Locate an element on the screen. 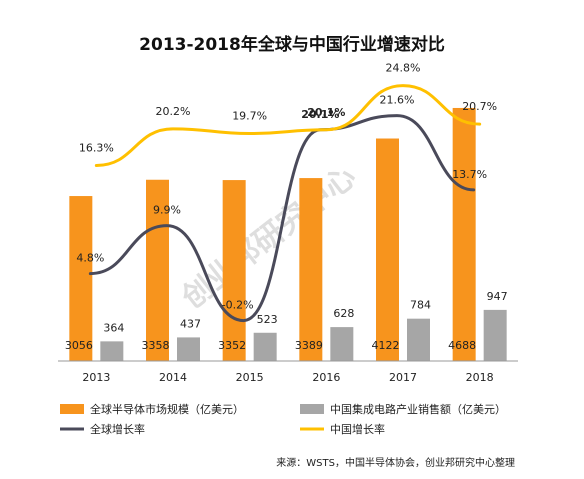  bar-global-market-2016 is located at coordinates (311, 269).